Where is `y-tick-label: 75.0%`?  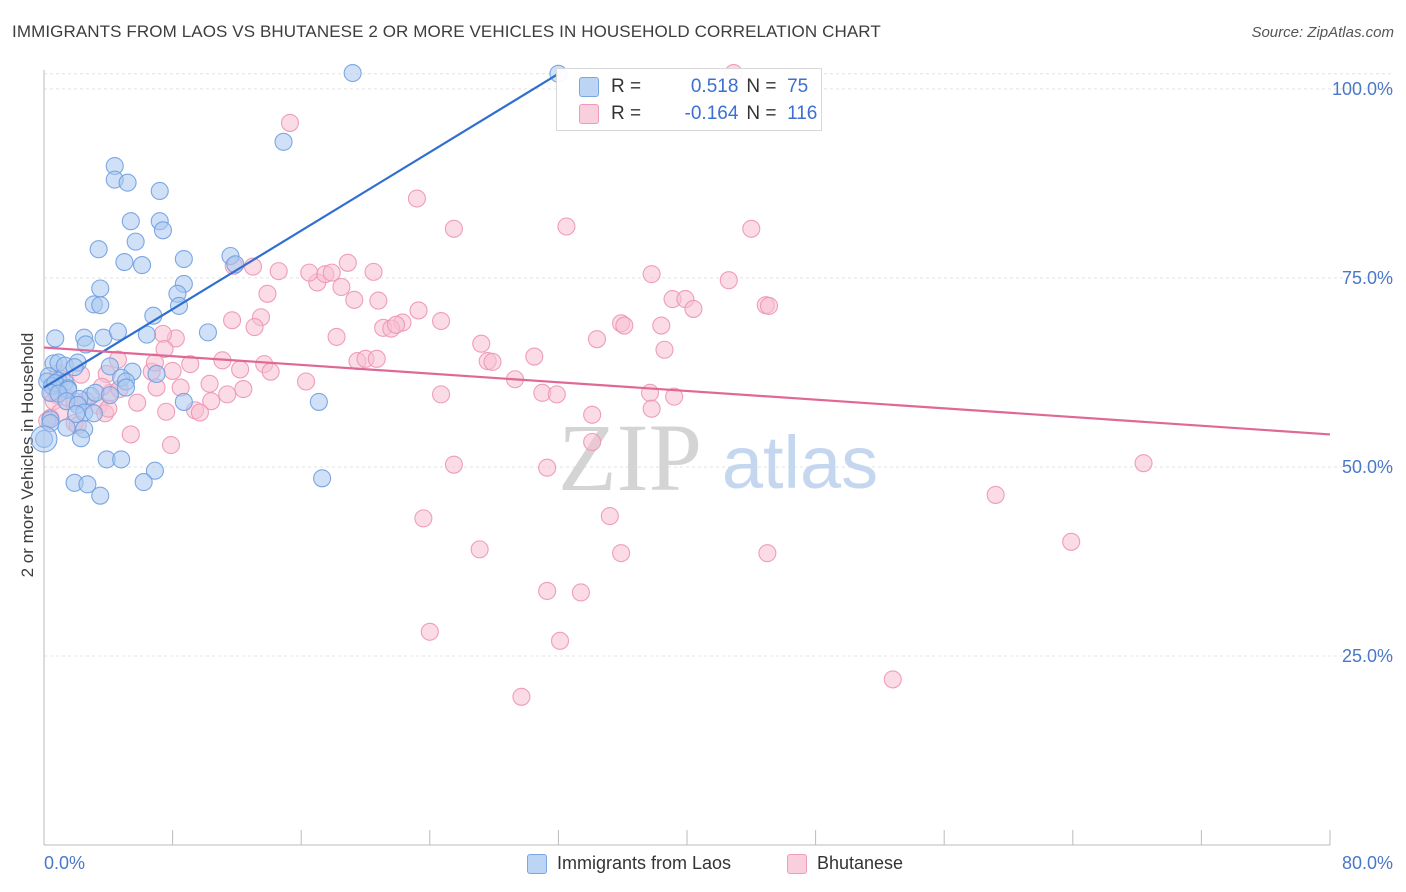 y-tick-label: 75.0% is located at coordinates (1367, 278).